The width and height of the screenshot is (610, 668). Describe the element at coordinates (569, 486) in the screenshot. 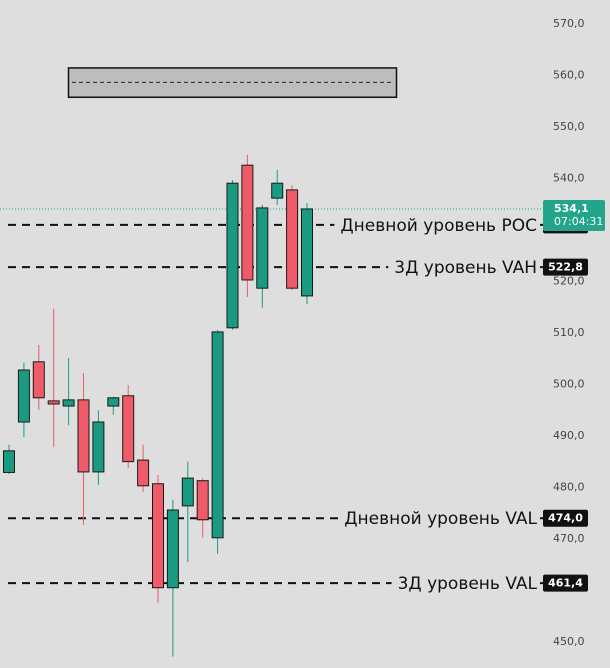

I see `y-tick-label: 480,0` at that location.